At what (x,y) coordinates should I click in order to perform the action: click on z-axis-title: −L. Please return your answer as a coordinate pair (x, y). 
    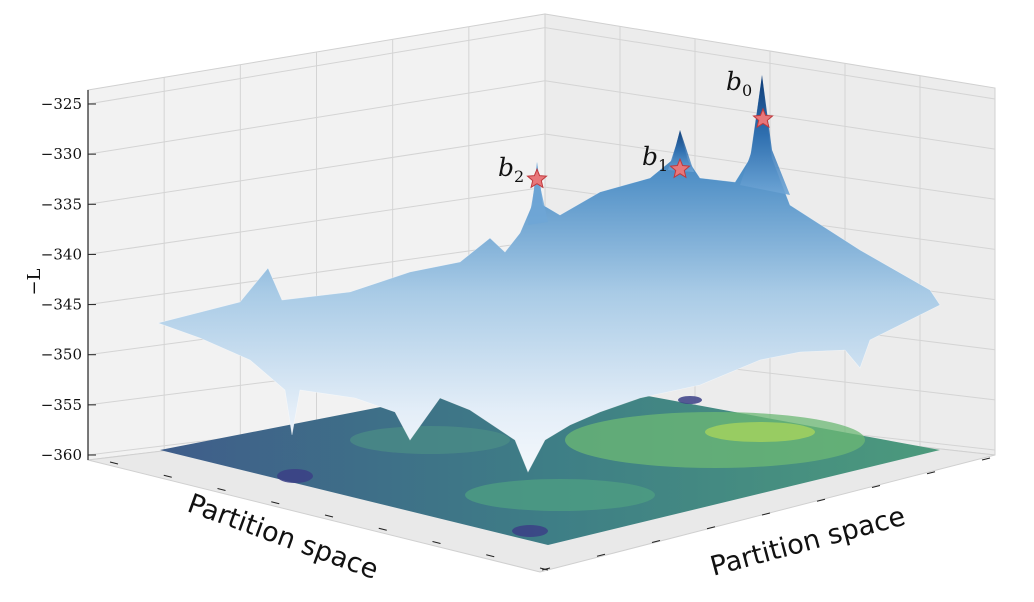
    Looking at the image, I should click on (34, 281).